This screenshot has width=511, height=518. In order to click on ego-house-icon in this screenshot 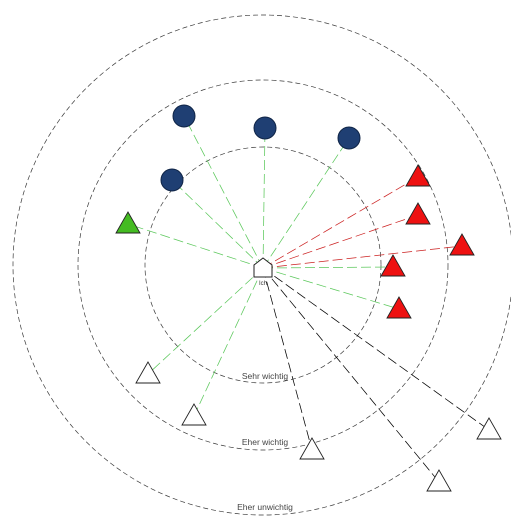, I will do `click(263, 267)`.